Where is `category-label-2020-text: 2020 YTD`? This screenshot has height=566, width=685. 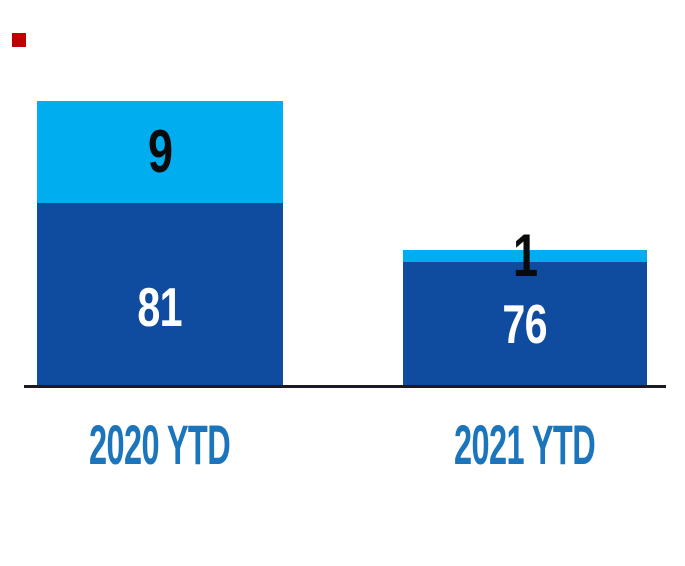 category-label-2020-text: 2020 YTD is located at coordinates (160, 444).